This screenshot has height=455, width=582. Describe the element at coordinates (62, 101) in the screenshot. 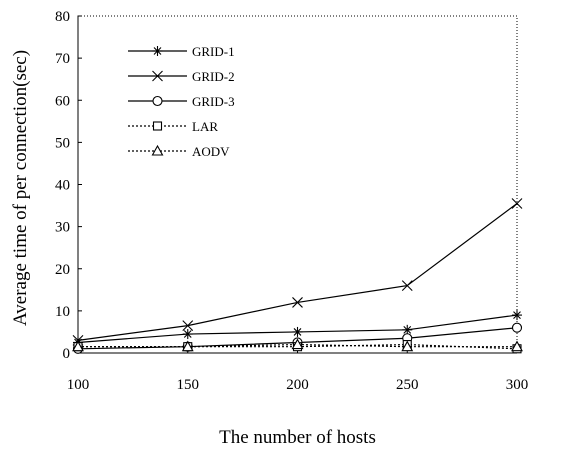

I see `y-tick-label: 60` at that location.